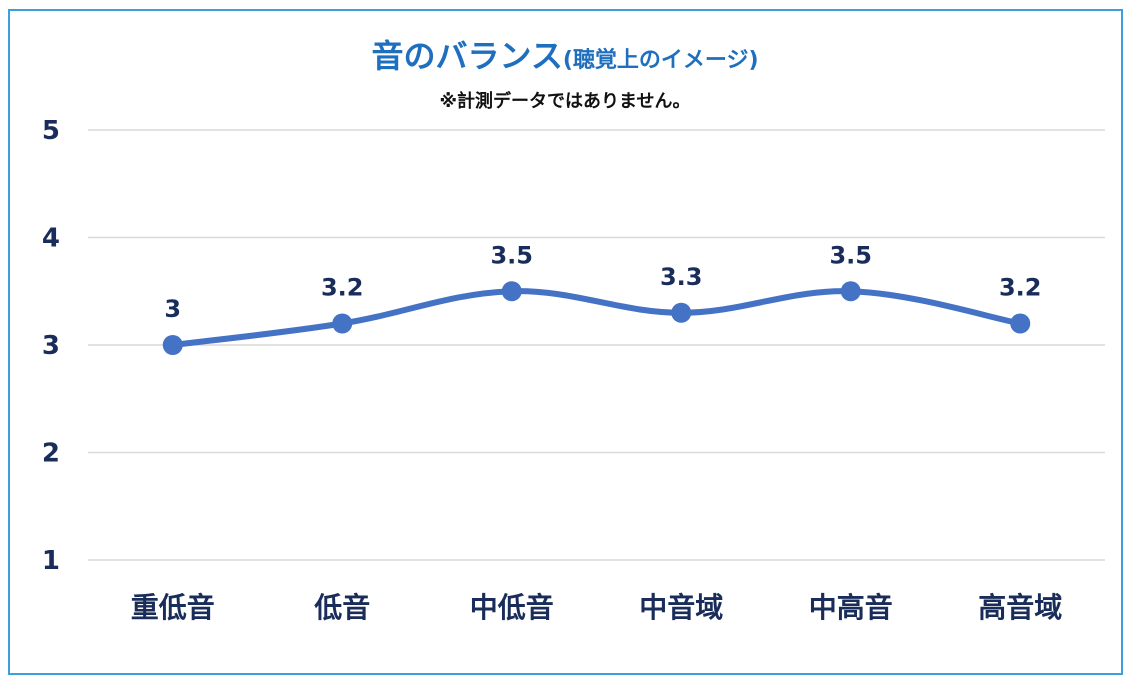  Describe the element at coordinates (467, 56) in the screenshot. I see `chart-title-main: 音のバランス` at that location.